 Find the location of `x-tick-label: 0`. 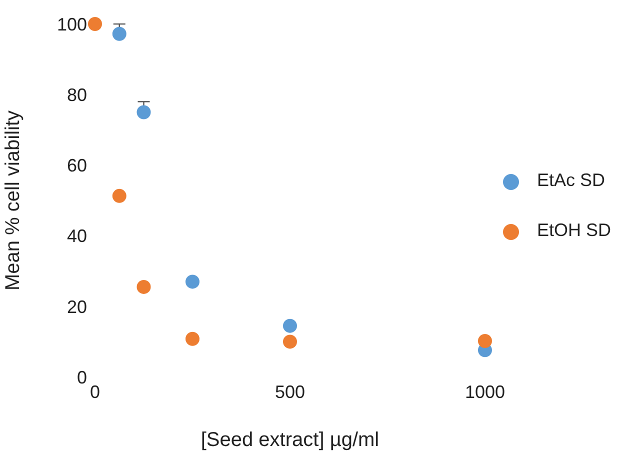

x-tick-label: 0 is located at coordinates (95, 392).